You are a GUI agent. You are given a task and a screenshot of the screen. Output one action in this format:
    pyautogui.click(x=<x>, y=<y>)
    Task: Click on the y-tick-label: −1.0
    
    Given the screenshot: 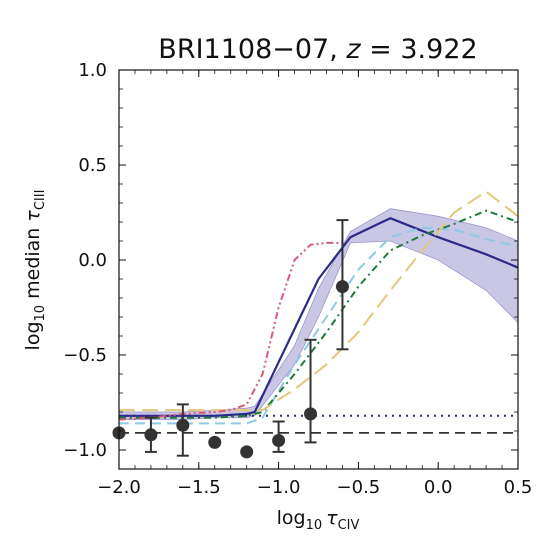 What is the action you would take?
    pyautogui.click(x=85, y=450)
    